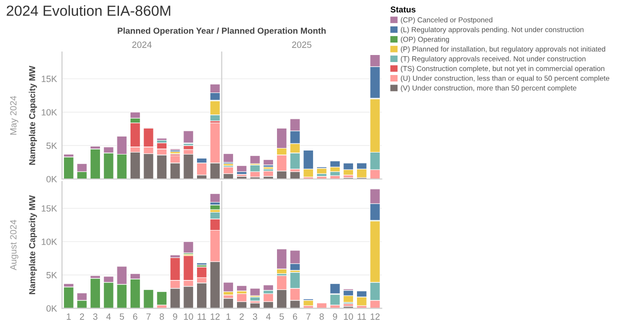 The height and width of the screenshot is (321, 624). I want to click on legend-title: Status, so click(403, 9).